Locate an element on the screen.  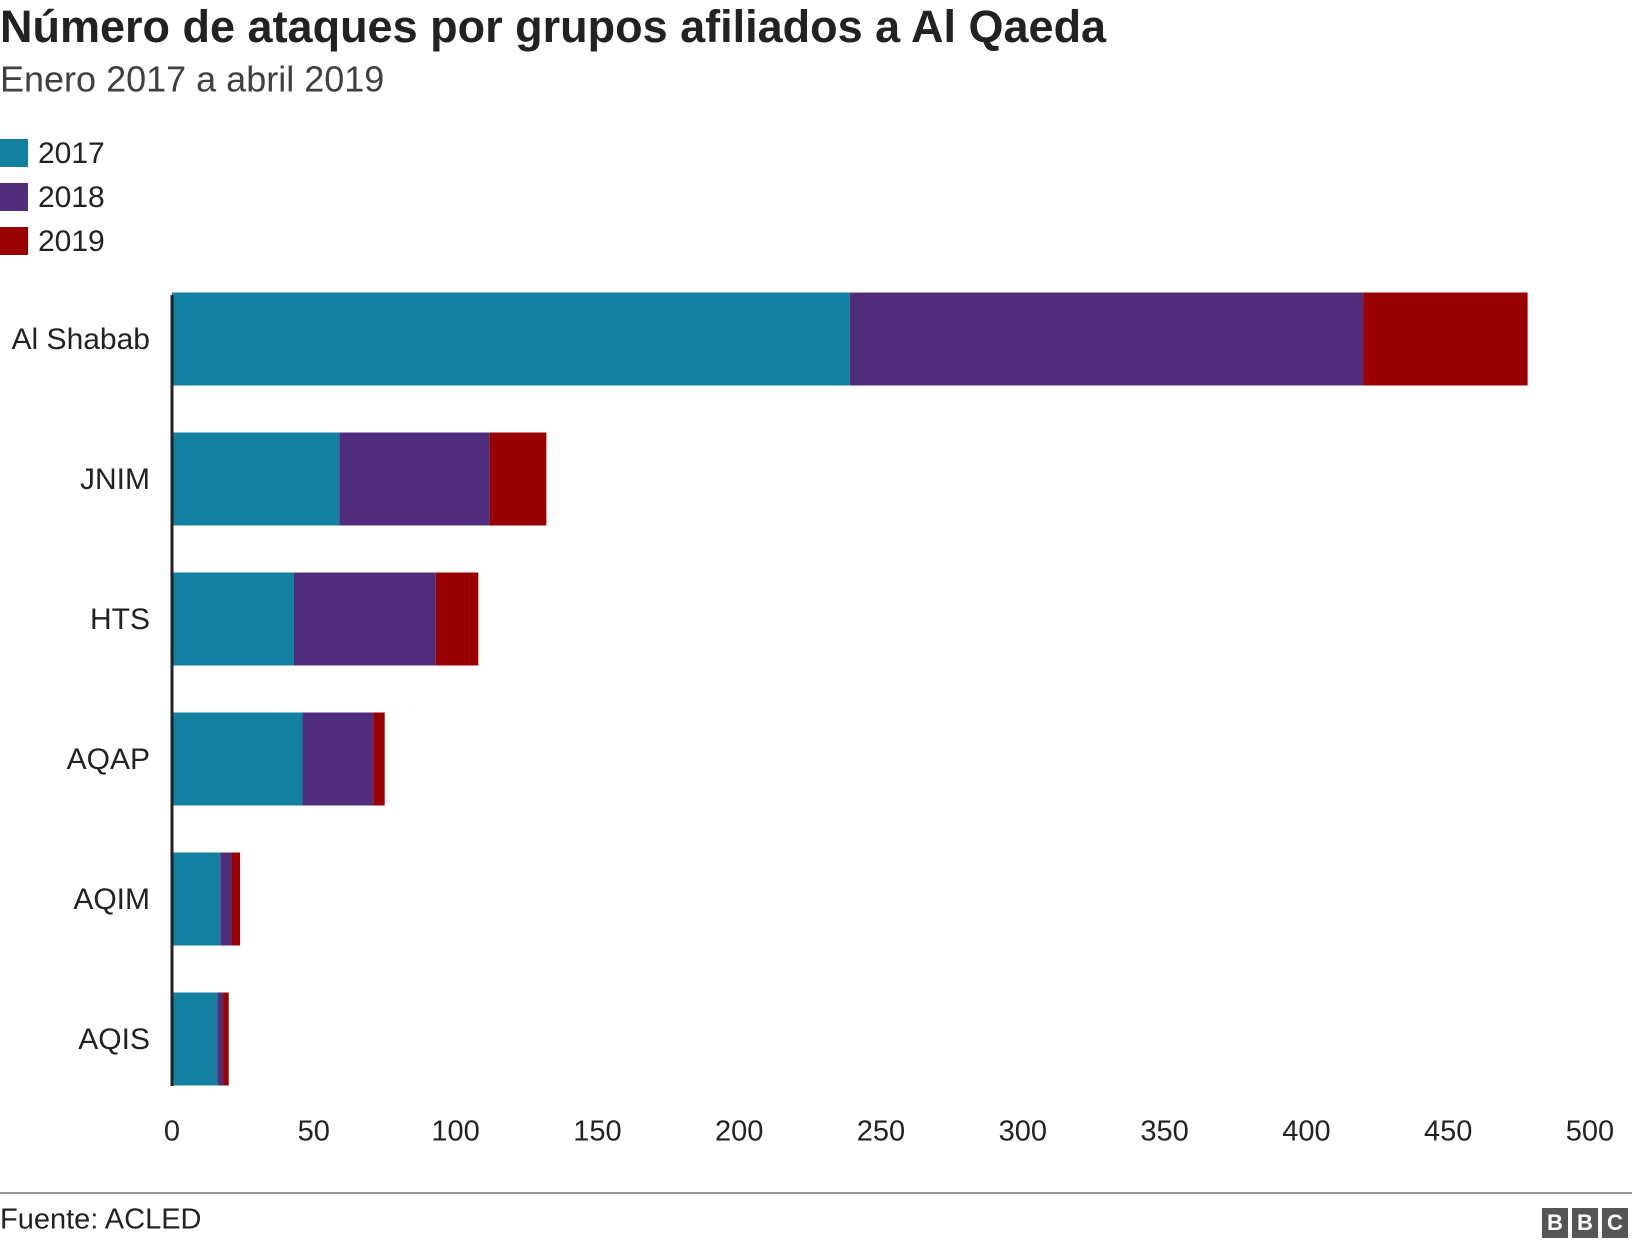
x-tick-label: 50 is located at coordinates (314, 1132).